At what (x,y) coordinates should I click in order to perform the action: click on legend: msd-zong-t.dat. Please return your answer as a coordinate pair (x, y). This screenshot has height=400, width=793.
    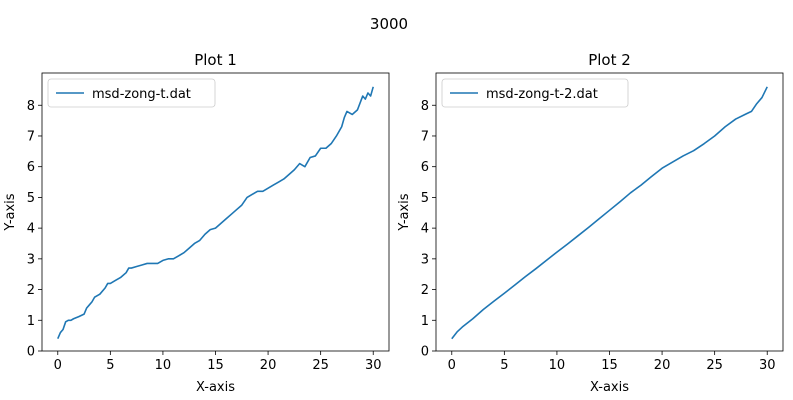
    Looking at the image, I should click on (131, 93).